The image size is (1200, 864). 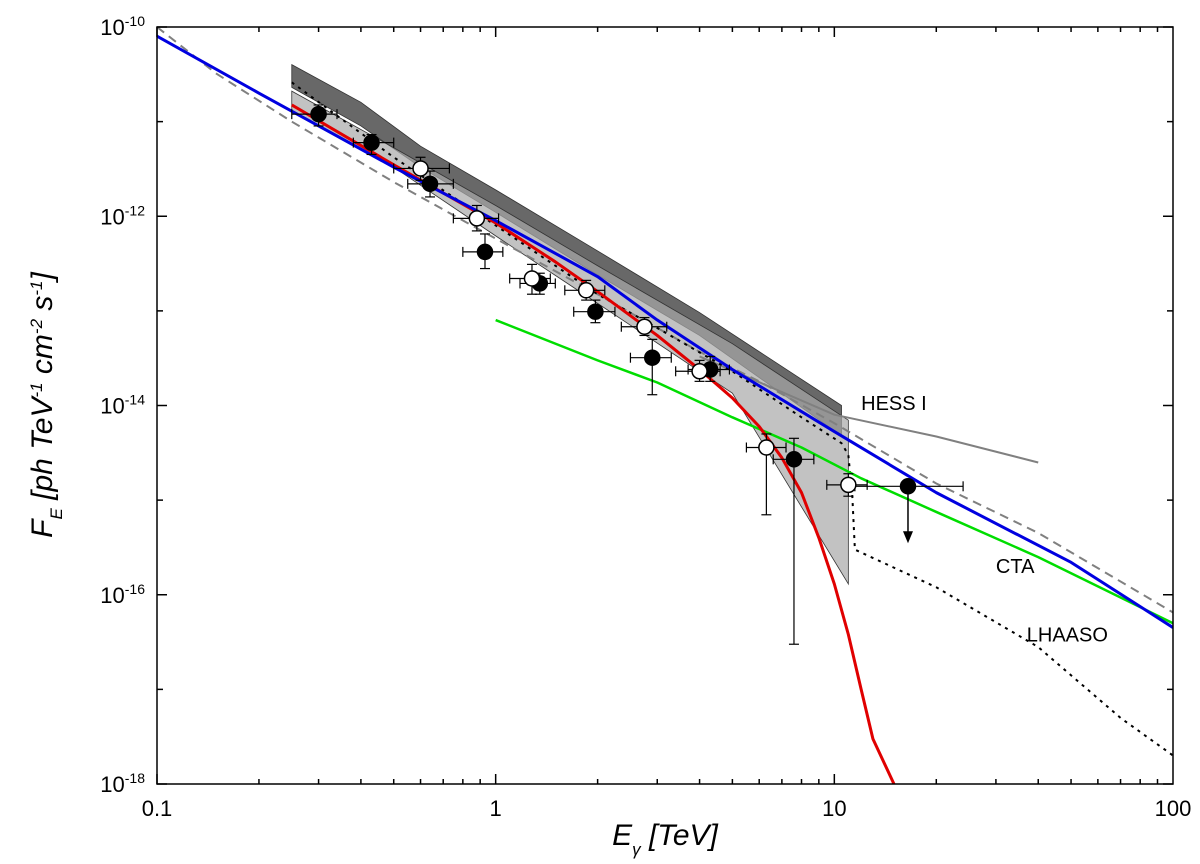 What do you see at coordinates (157, 808) in the screenshot?
I see `x-tick-label: 0.1` at bounding box center [157, 808].